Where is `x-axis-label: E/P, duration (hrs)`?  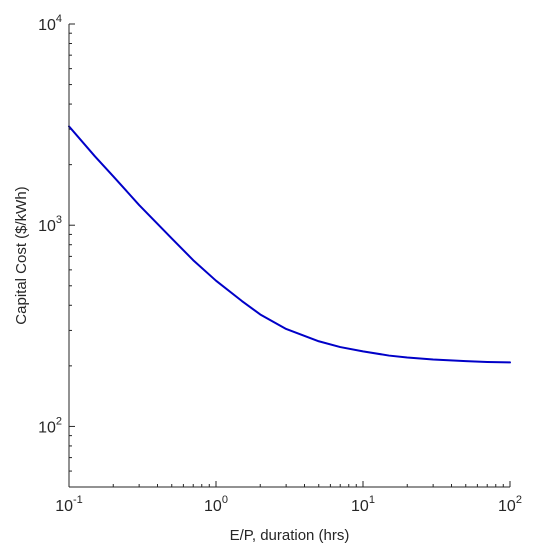
x-axis-label: E/P, duration (hrs) is located at coordinates (290, 535).